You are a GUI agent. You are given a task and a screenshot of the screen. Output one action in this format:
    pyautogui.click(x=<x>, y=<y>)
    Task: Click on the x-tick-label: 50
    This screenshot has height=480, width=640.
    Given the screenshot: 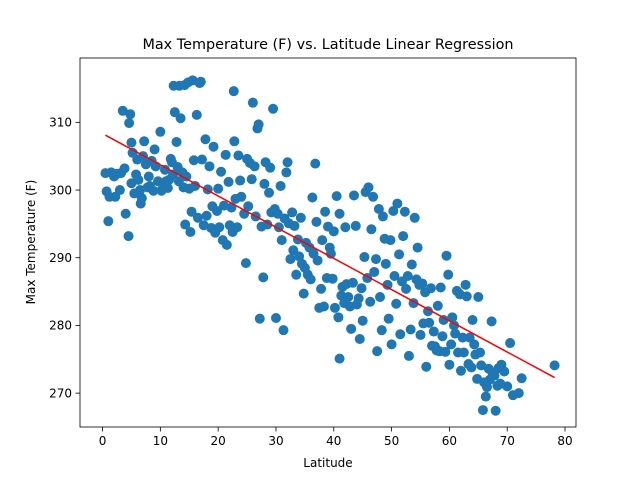 What is the action you would take?
    pyautogui.click(x=391, y=441)
    